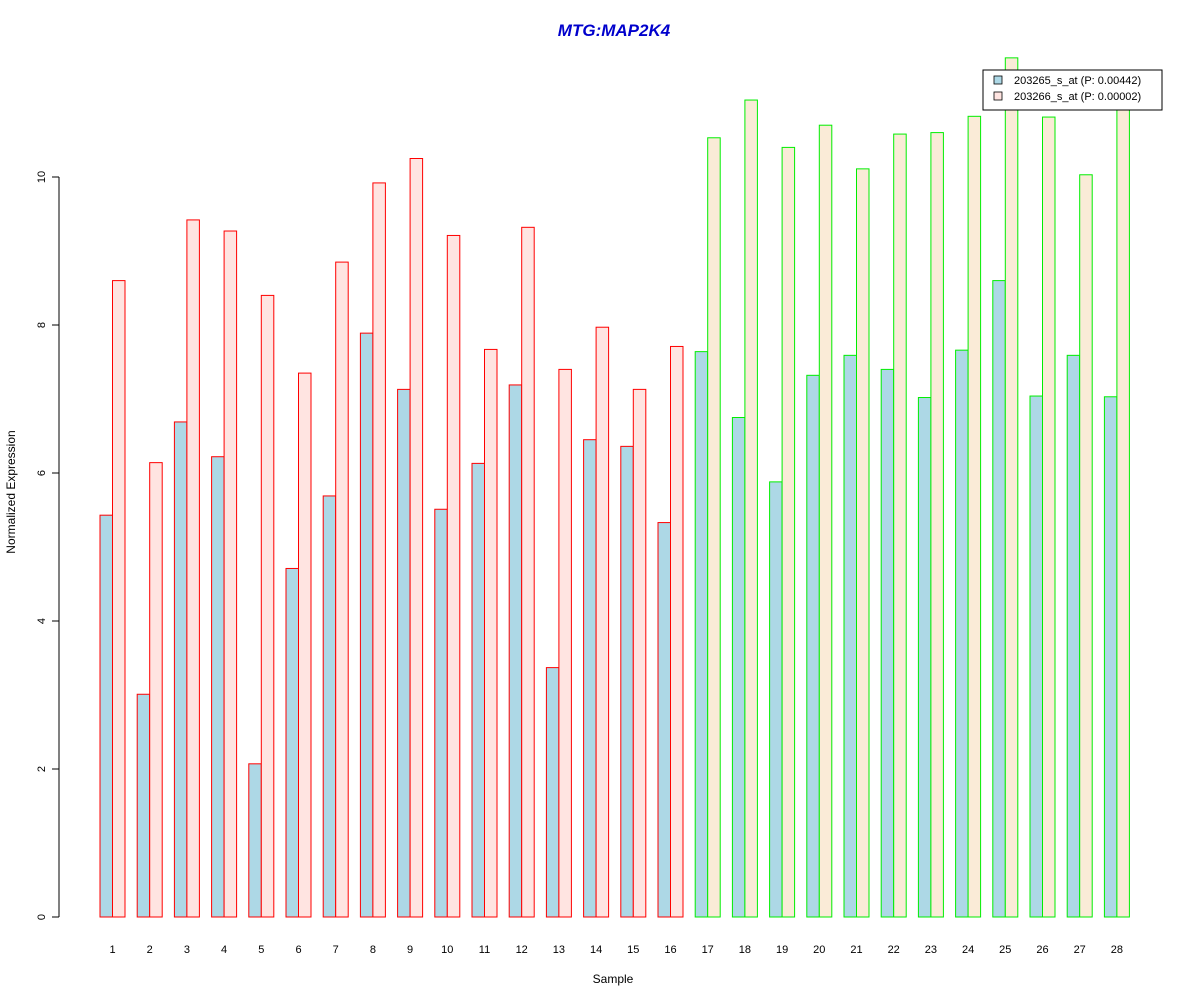  What do you see at coordinates (856, 950) in the screenshot?
I see `x-tick-label: 21` at bounding box center [856, 950].